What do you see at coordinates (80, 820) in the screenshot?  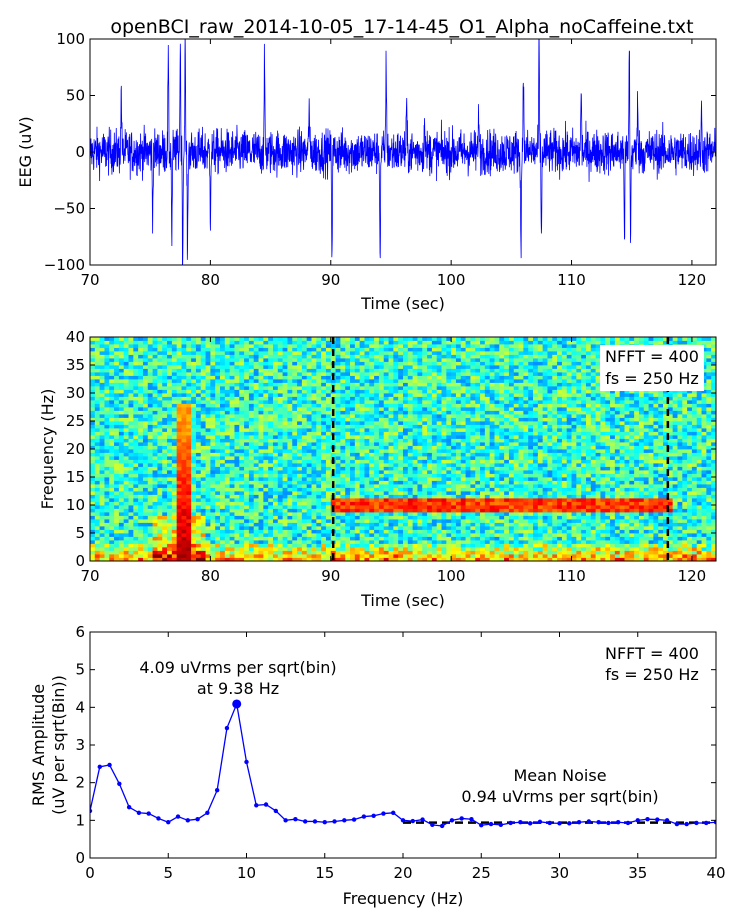 I see `y-tick-label: 1` at bounding box center [80, 820].